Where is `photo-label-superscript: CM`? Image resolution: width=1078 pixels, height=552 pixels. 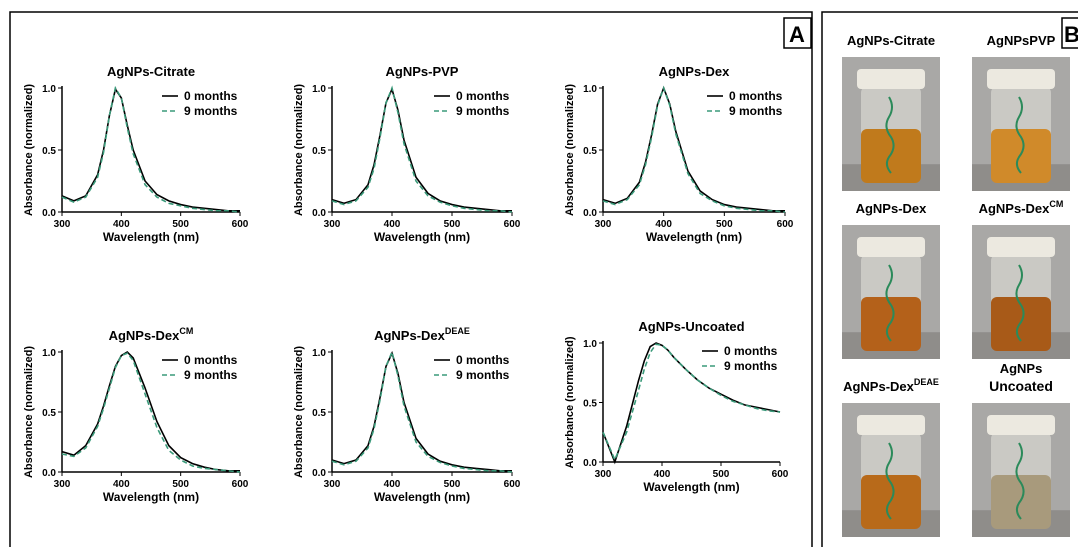
photo-label-superscript: CM is located at coordinates (1056, 204).